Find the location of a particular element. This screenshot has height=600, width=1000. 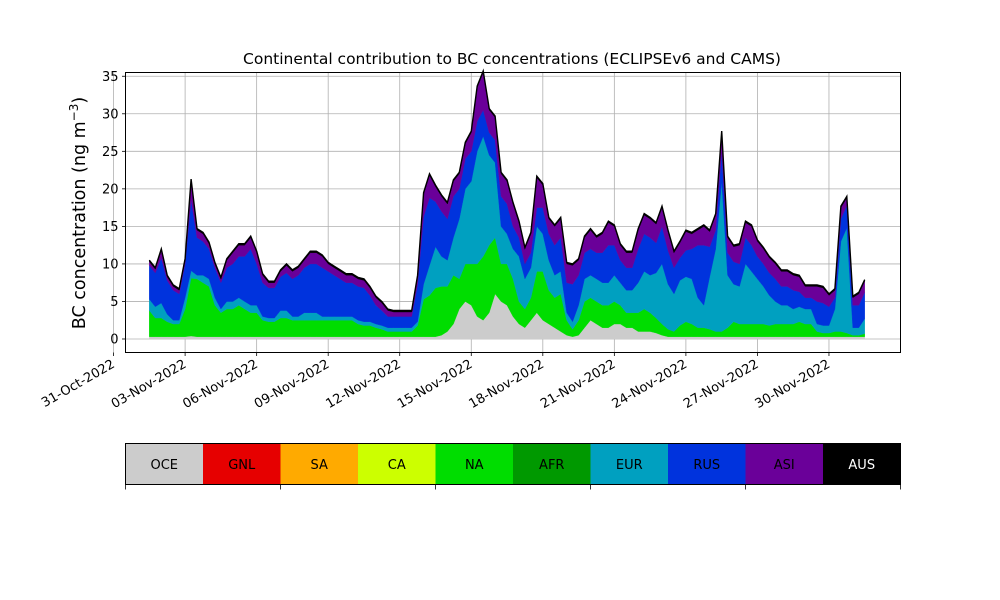

legend-swatch-asi is located at coordinates (784, 464).